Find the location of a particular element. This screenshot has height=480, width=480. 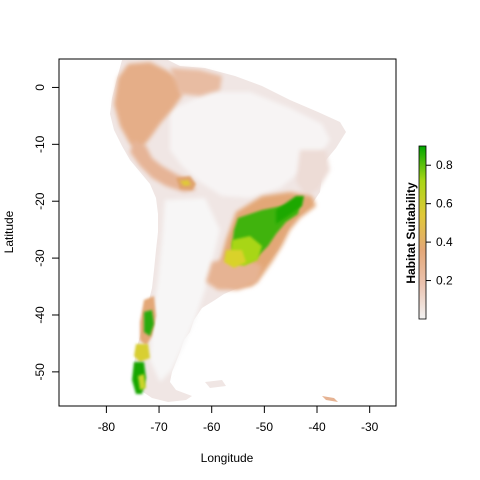

color-legend: 0.2 0.4 0.6 0.8 Habitat Suitability is located at coordinates (428, 232).